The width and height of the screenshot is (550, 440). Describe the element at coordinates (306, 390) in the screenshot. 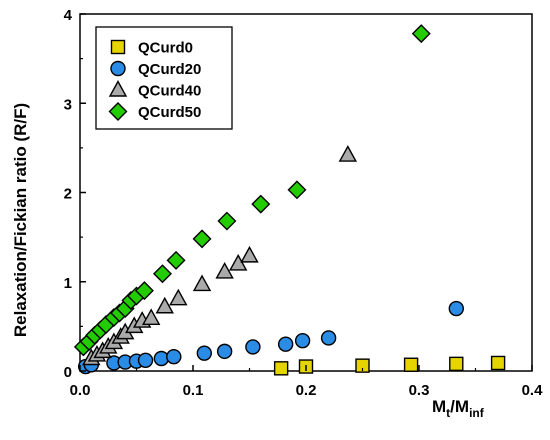

I see `x-tick-label: 0.2` at that location.